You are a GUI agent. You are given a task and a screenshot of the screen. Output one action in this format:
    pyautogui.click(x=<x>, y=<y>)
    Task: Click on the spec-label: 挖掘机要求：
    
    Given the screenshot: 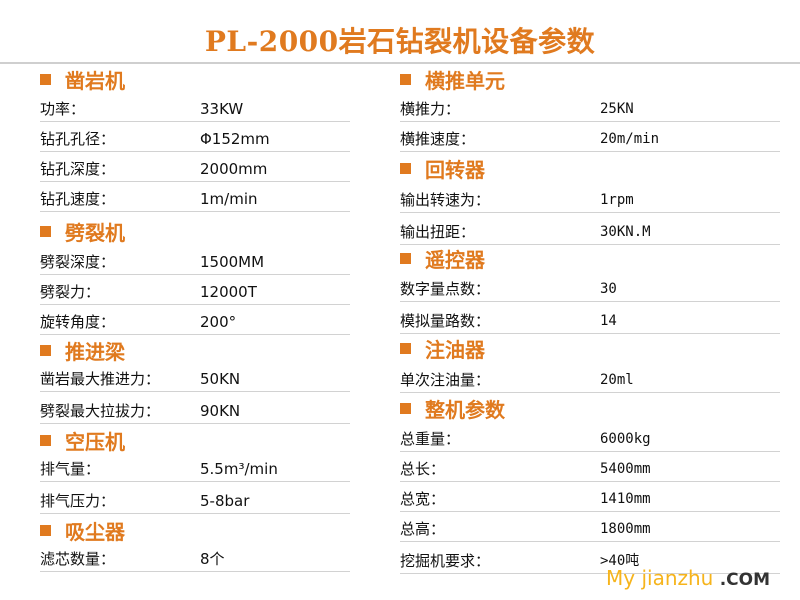 What is the action you would take?
    pyautogui.click(x=445, y=561)
    